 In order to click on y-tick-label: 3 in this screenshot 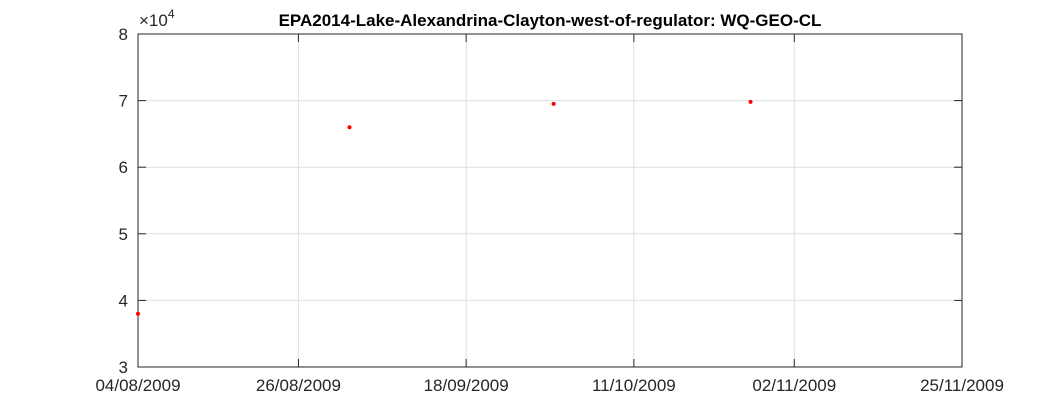, I will do `click(123, 367)`.